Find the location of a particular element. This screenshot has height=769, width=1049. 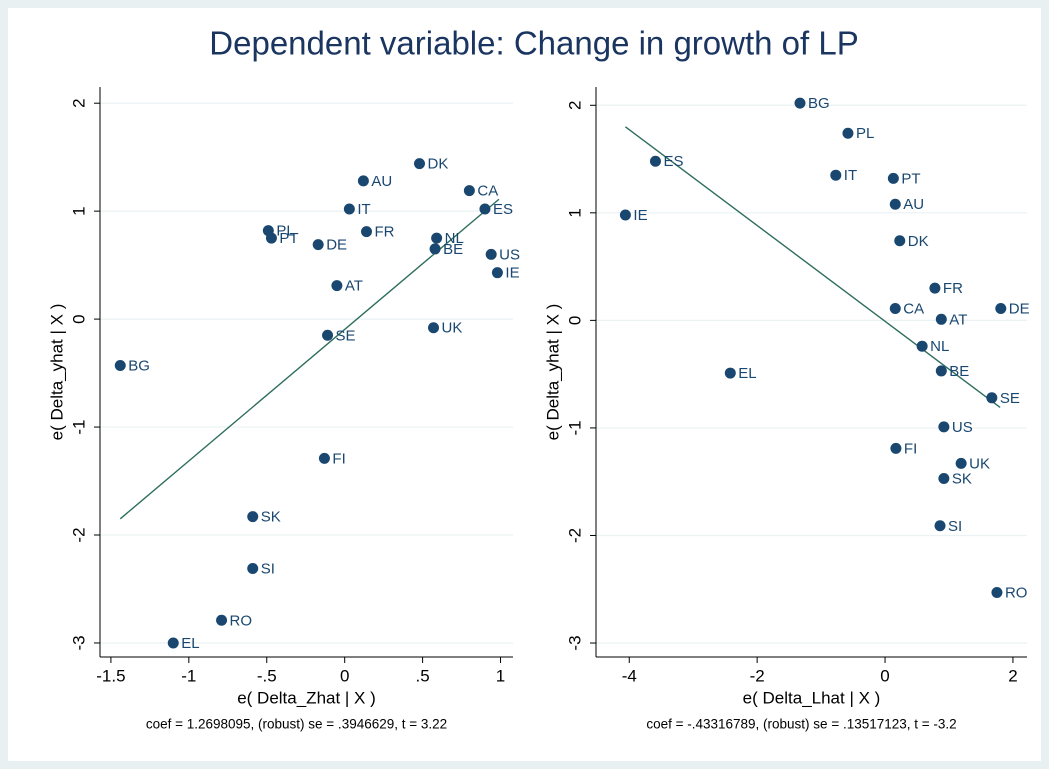

x-tick-label: -1.5 is located at coordinates (110, 675).